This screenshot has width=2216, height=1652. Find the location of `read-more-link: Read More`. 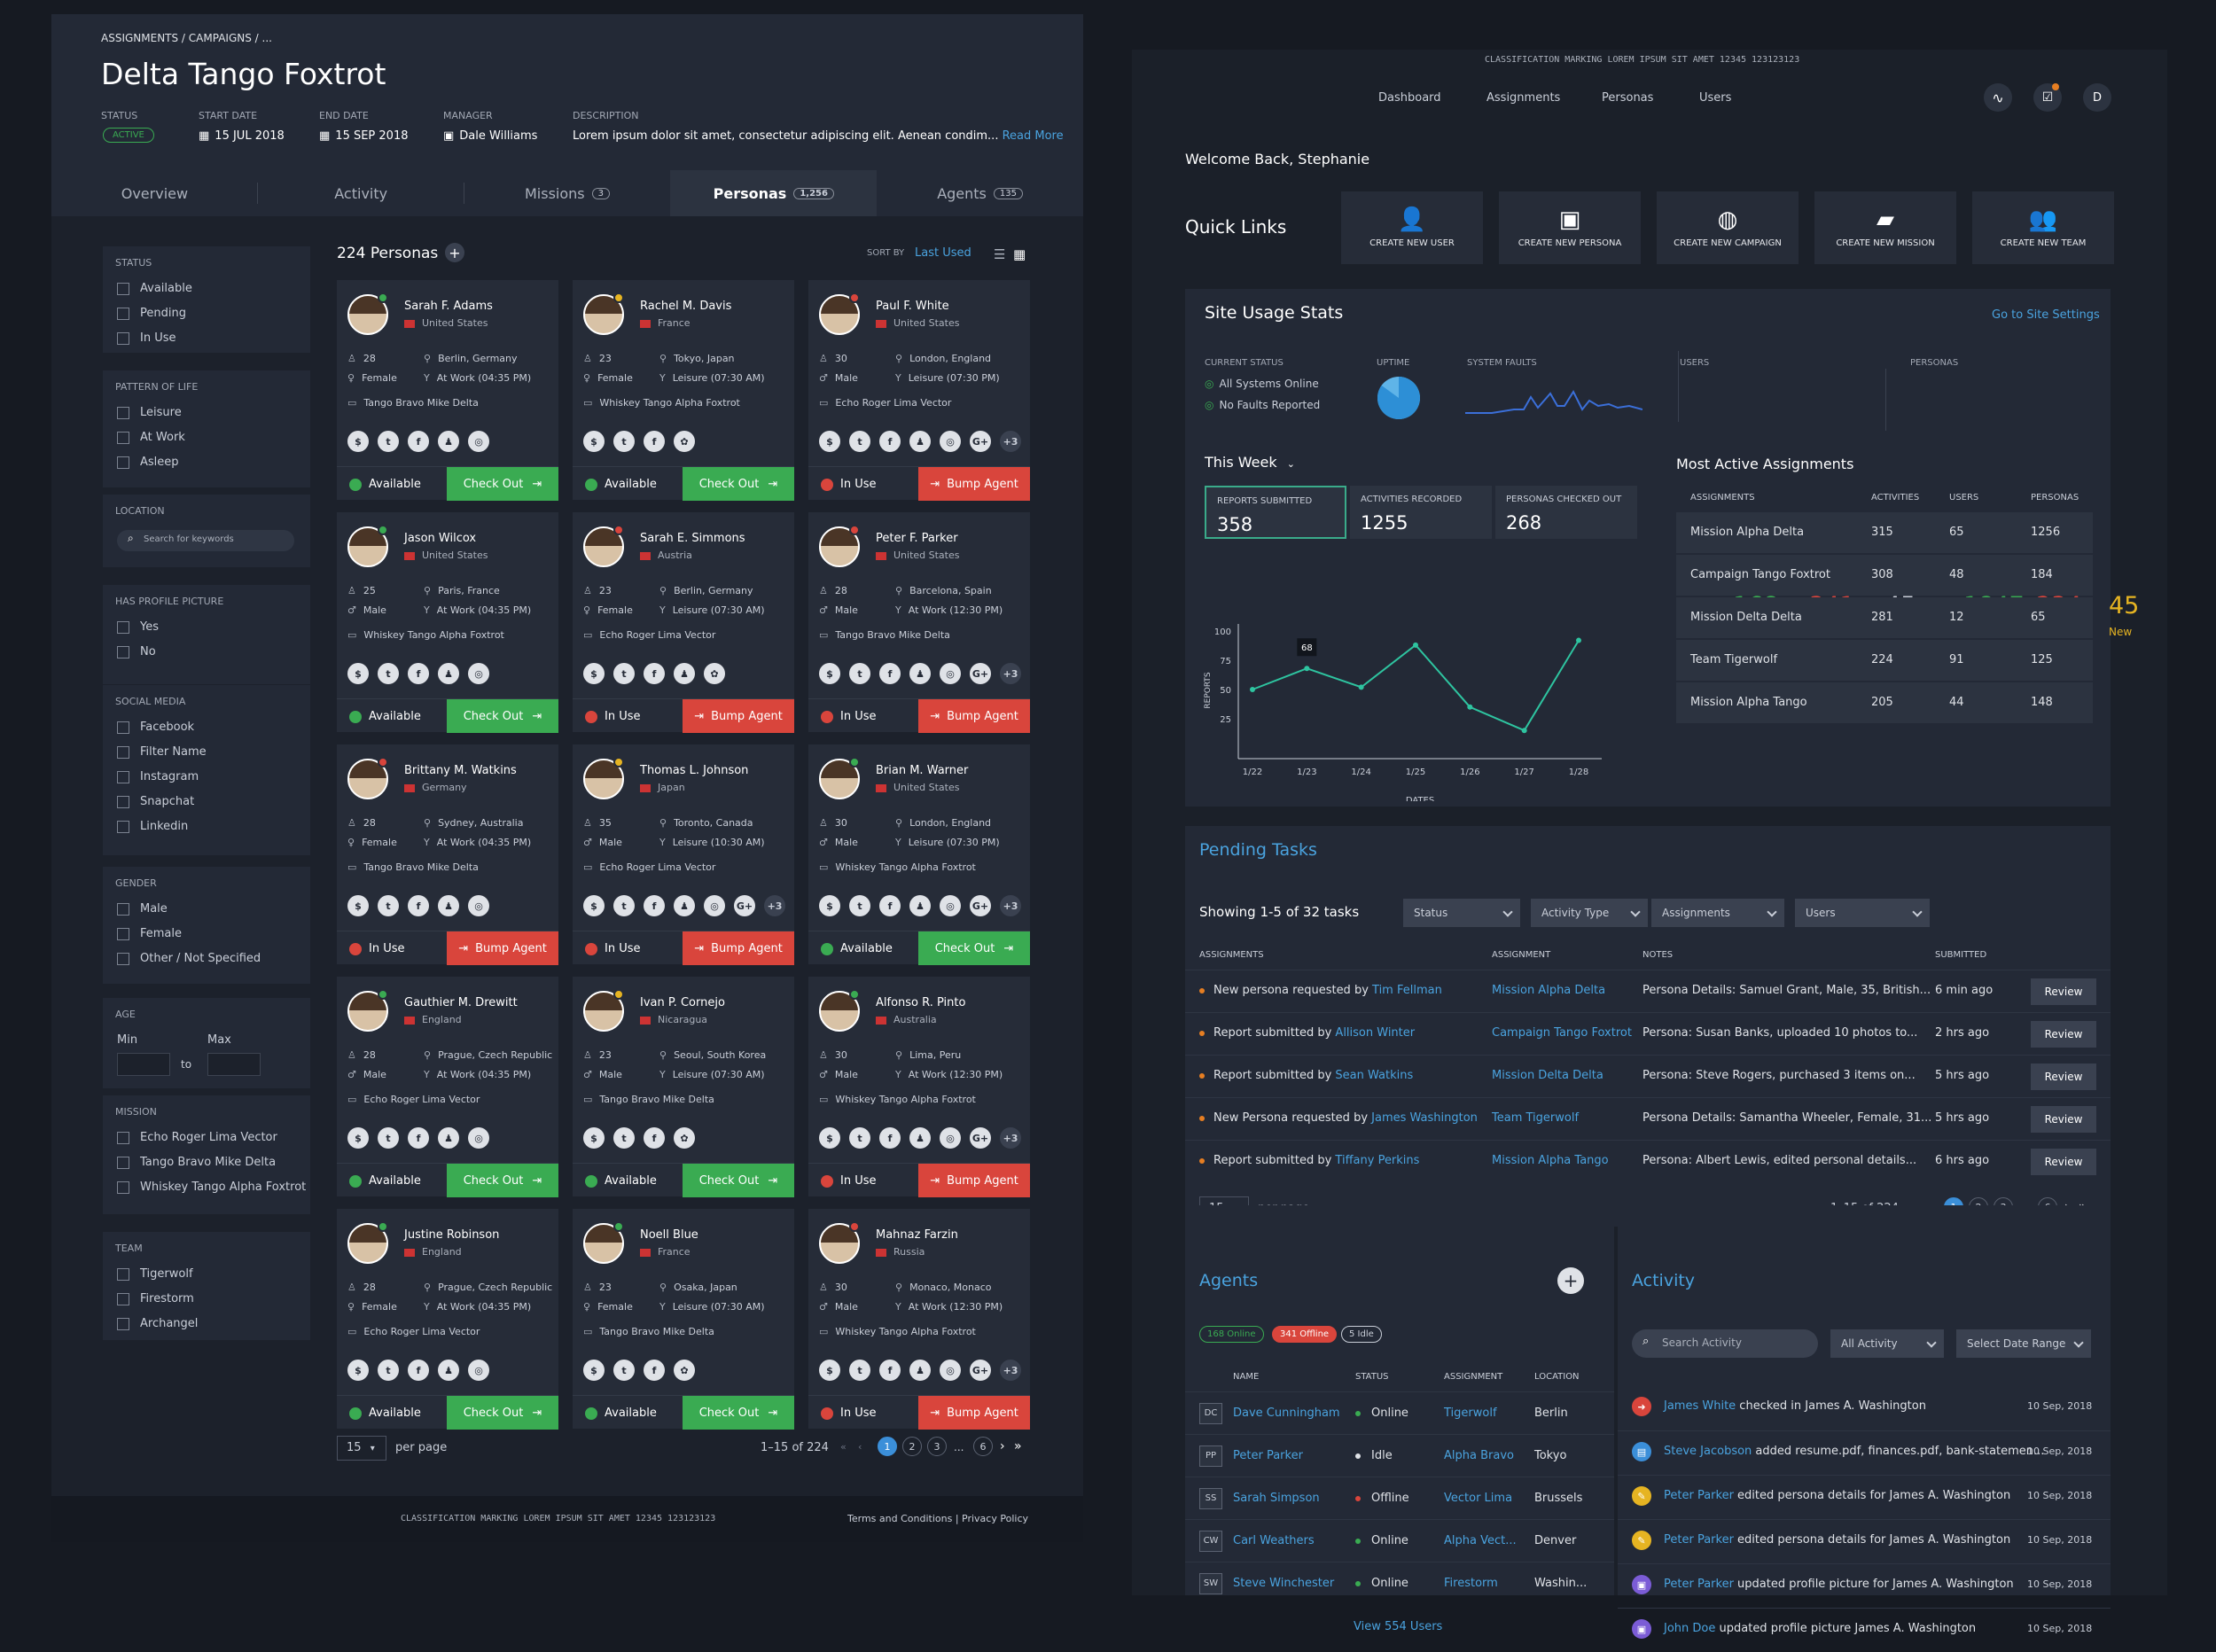

read-more-link: Read More is located at coordinates (1033, 136).